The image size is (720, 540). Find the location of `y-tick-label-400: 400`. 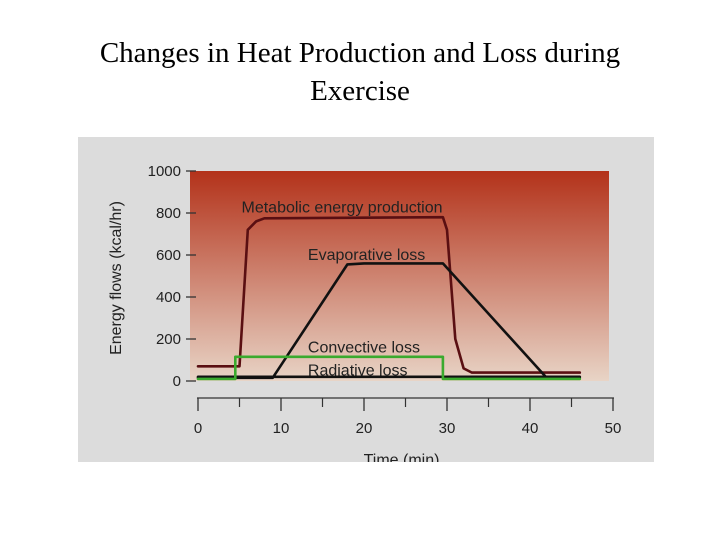

y-tick-label-400: 400 is located at coordinates (168, 297).